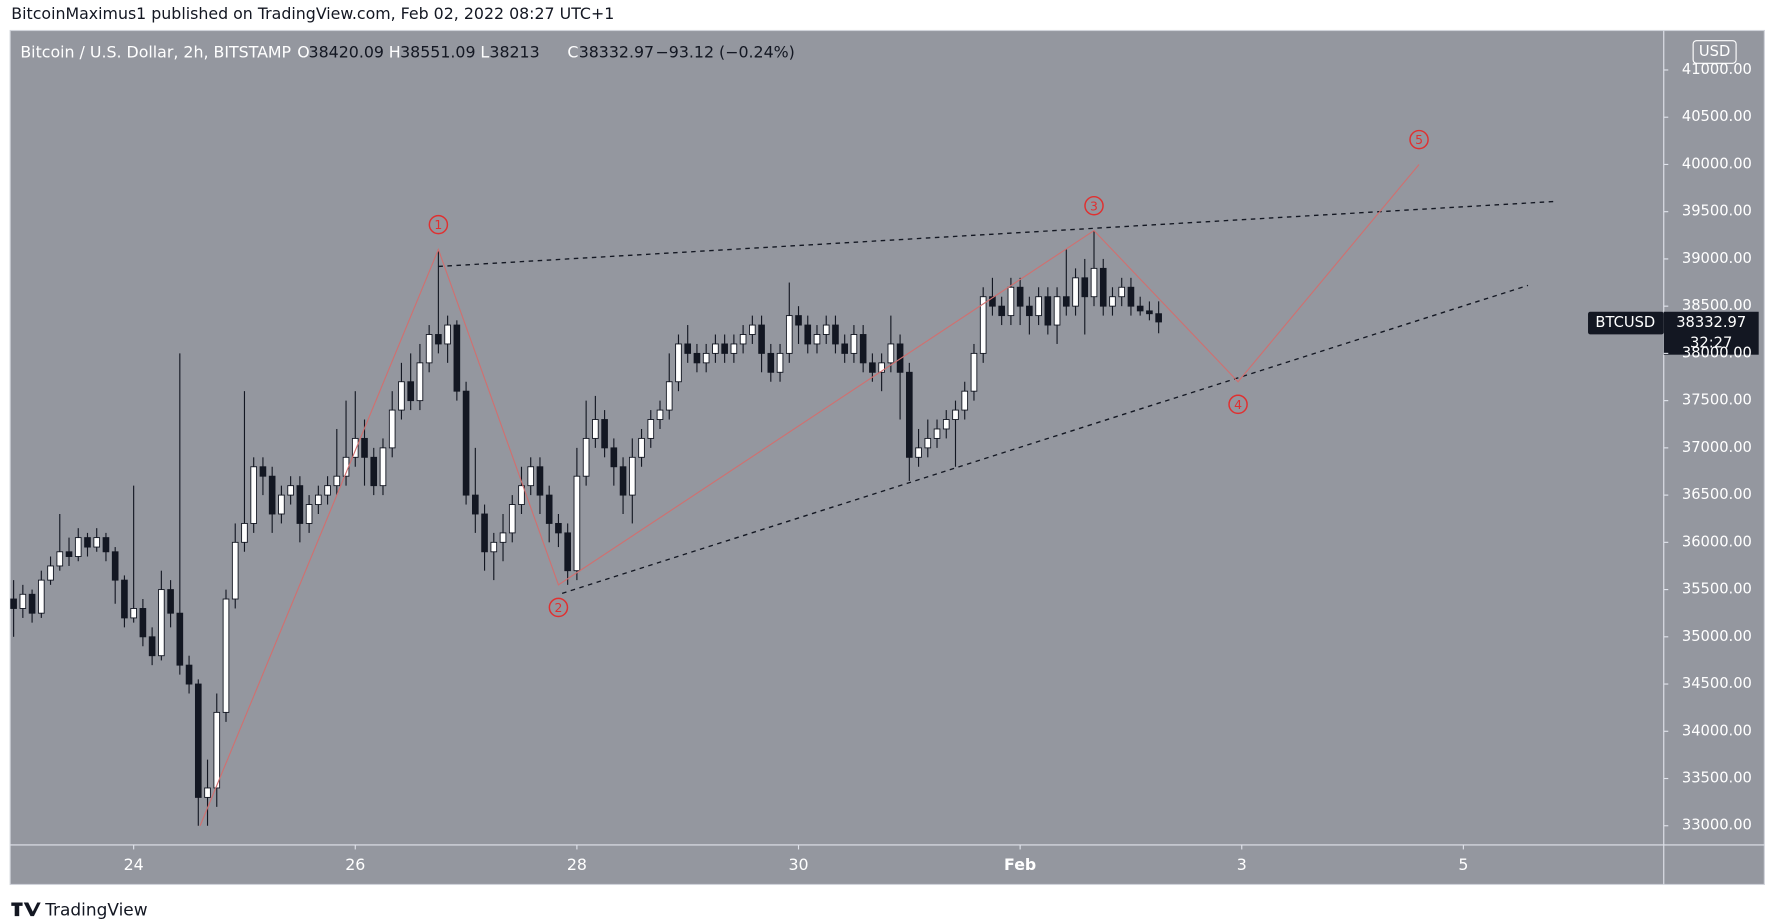 Image resolution: width=1770 pixels, height=924 pixels. Describe the element at coordinates (1242, 864) in the screenshot. I see `x-tick-label: 3` at that location.